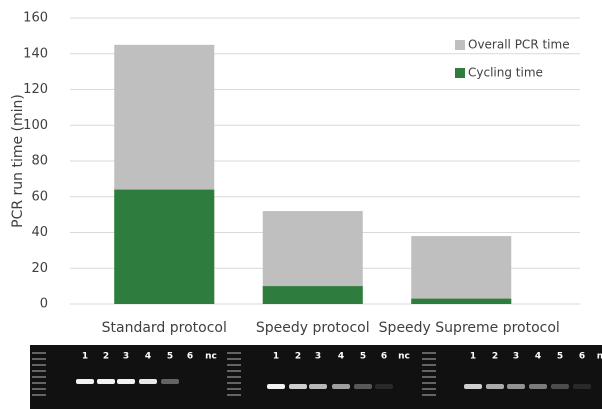 The height and width of the screenshot is (409, 602). Describe the element at coordinates (44, 304) in the screenshot. I see `y-tick-label: 0` at that location.